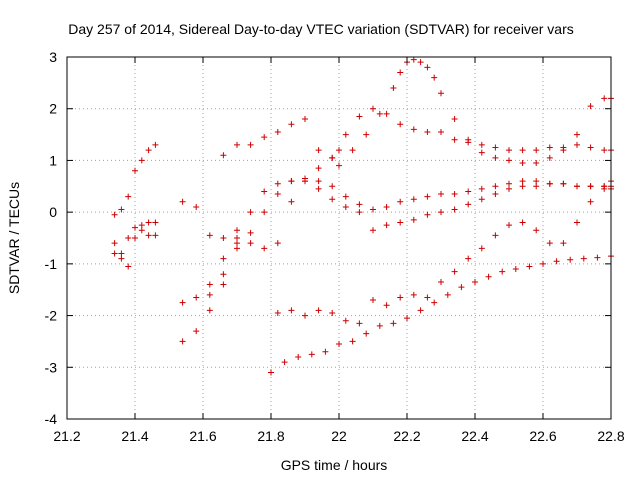  What do you see at coordinates (135, 248) in the screenshot?
I see `series-c` at bounding box center [135, 248].